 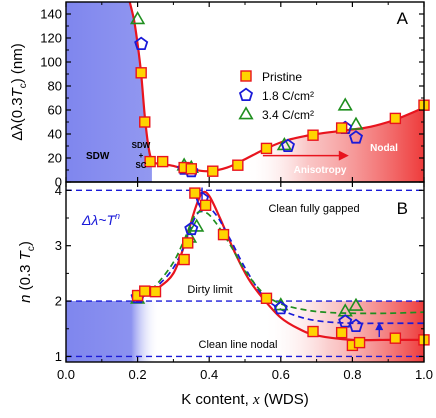 I want to click on ytick-label-a-7: 140, so click(x=51, y=14).